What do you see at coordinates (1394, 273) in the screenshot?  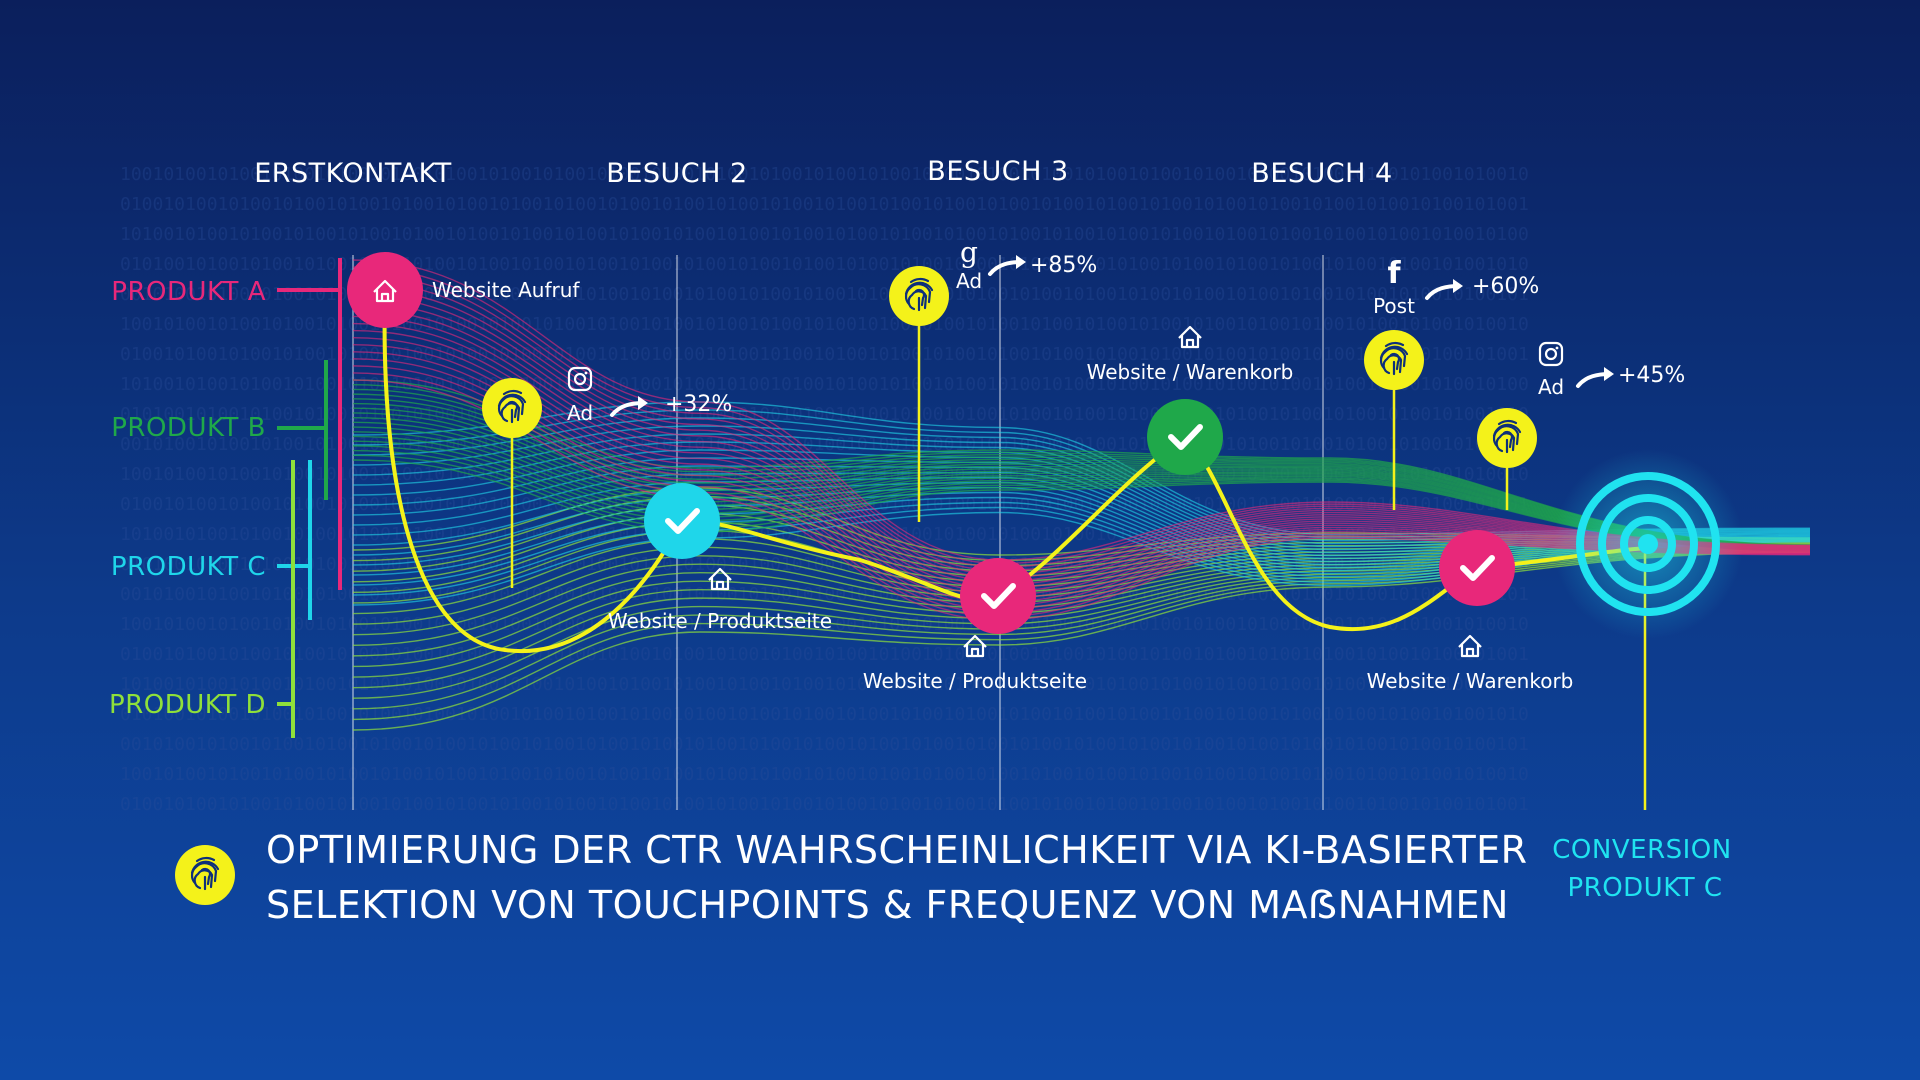 I see `facebook-icon: f` at bounding box center [1394, 273].